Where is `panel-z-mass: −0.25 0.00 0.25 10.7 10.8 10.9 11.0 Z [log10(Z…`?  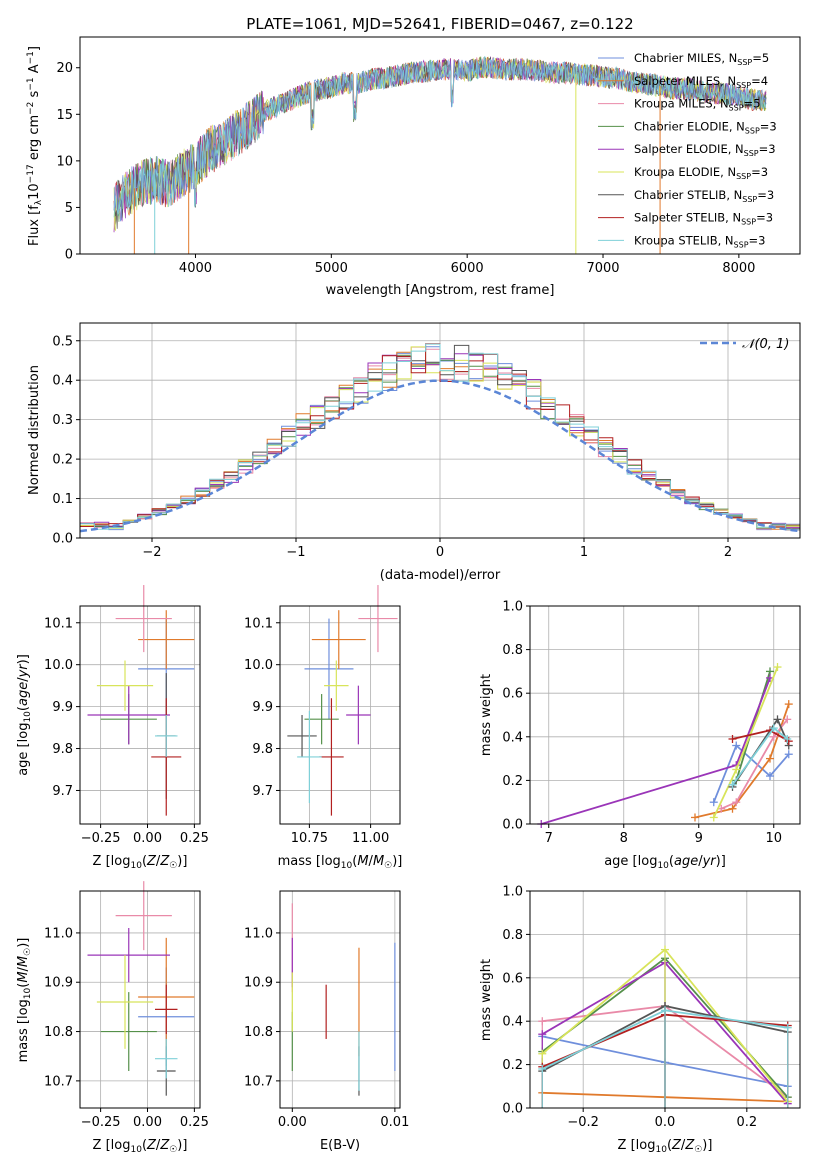
panel-z-mass: −0.25 0.00 0.25 10.7 10.8 10.9 11.0 Z [log10(Z… is located at coordinates (112, 1018).